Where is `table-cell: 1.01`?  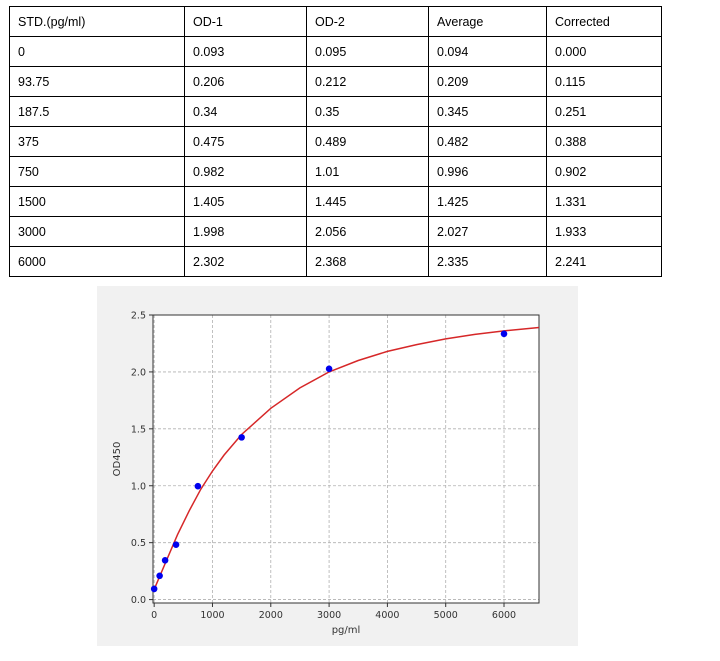 table-cell: 1.01 is located at coordinates (367, 171).